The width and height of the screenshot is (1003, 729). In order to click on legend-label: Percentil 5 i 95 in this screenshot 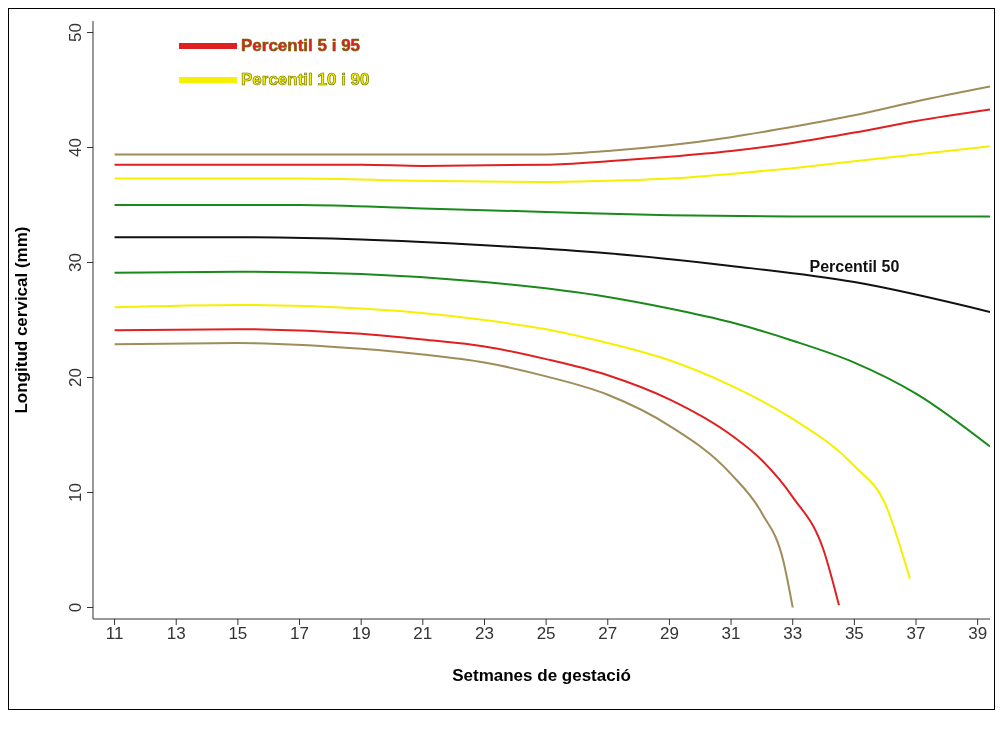, I will do `click(301, 46)`.